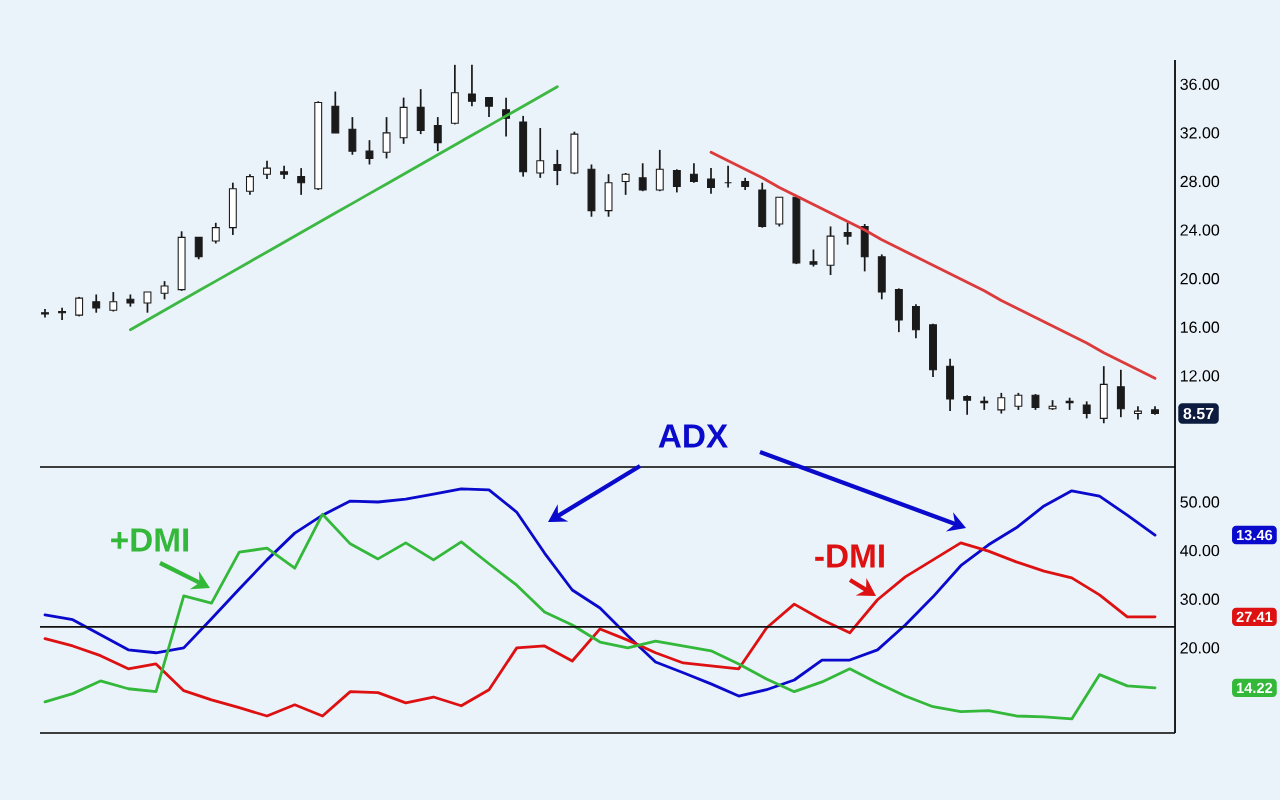  Describe the element at coordinates (1198, 413) in the screenshot. I see `text: 8.57` at that location.